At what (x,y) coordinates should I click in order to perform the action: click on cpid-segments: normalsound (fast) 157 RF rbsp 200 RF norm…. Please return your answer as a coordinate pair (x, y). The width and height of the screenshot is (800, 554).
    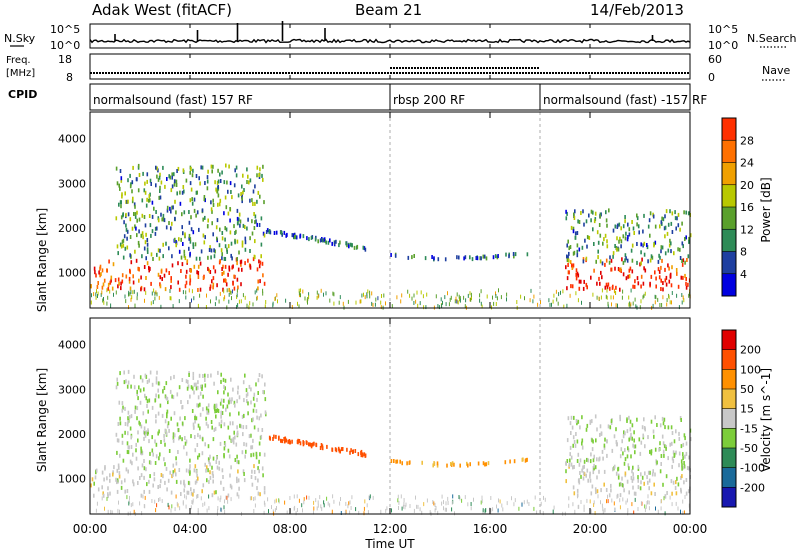
    Looking at the image, I should click on (400, 97).